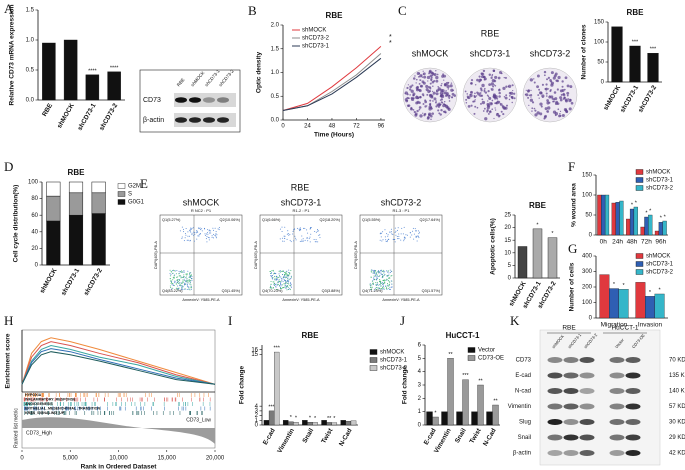 The image size is (685, 470). Describe the element at coordinates (271, 407) in the screenshot. I see `significance: ***` at that location.